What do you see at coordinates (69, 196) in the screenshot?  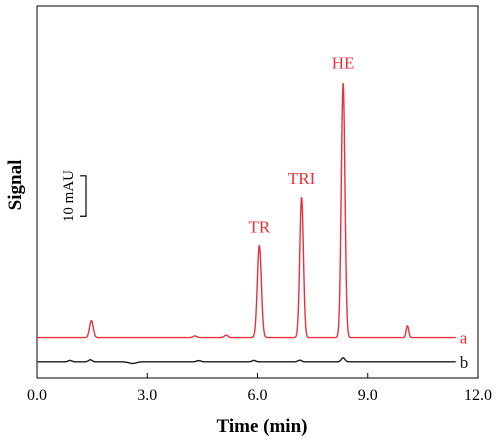 I see `scale-bar-label: 10 mAU` at bounding box center [69, 196].